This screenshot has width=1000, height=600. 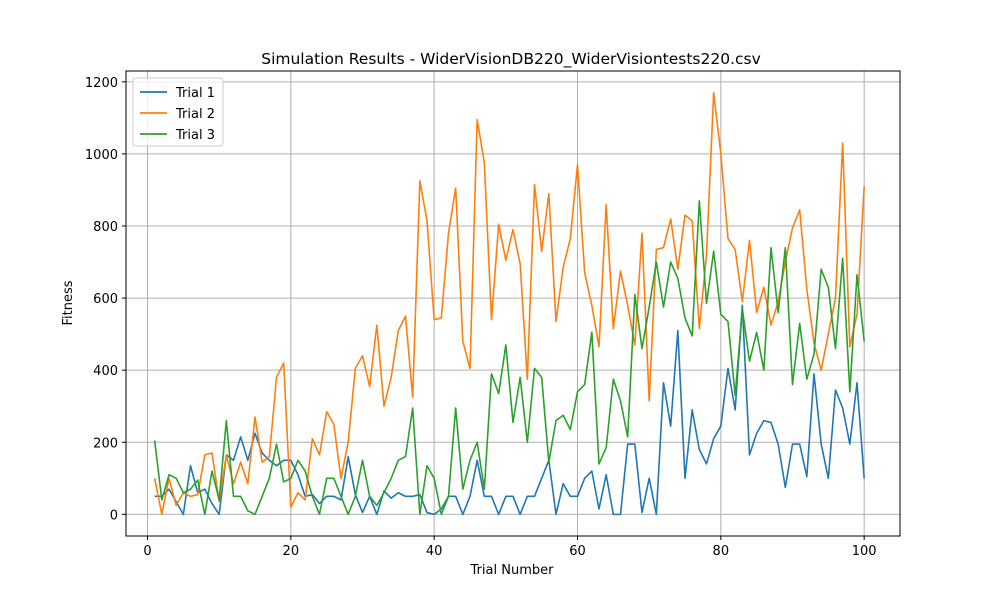 What do you see at coordinates (105, 443) in the screenshot?
I see `y-tick-label: 200` at bounding box center [105, 443].